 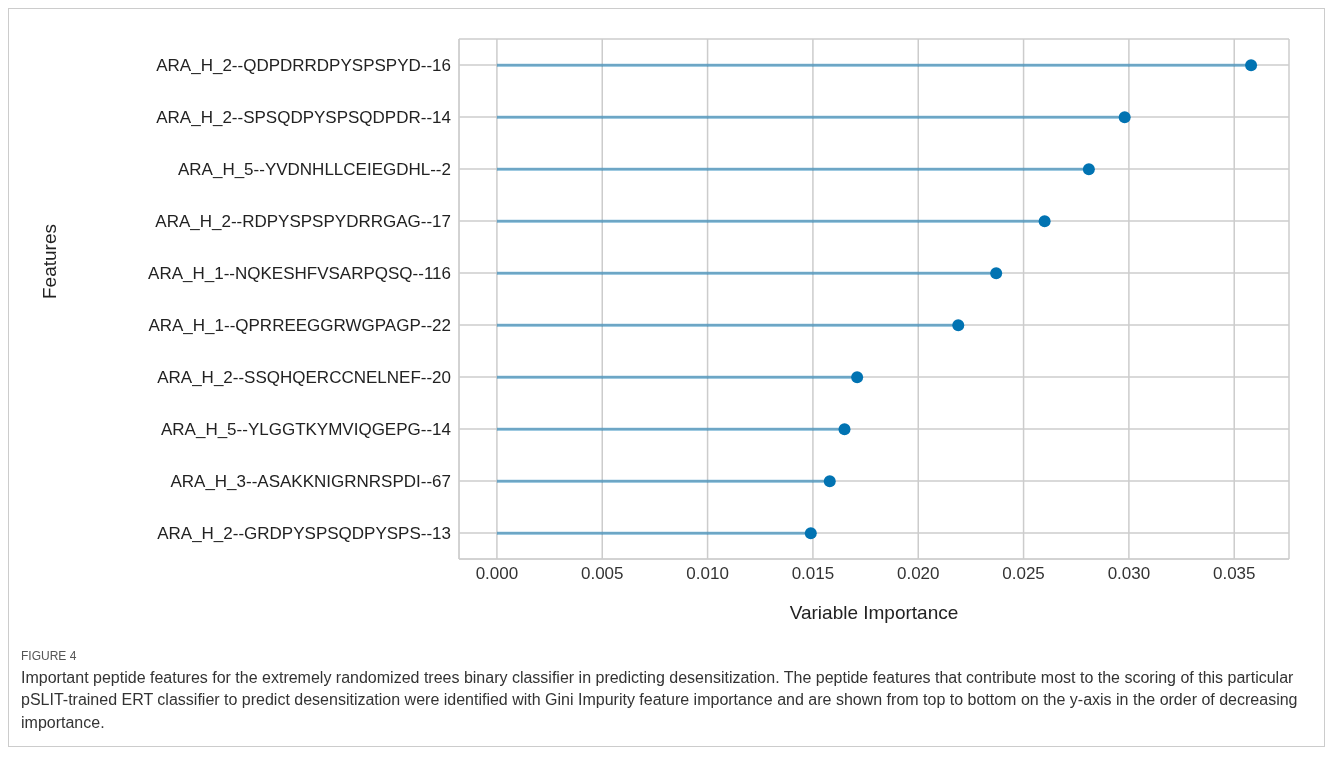 I want to click on y-tick-label: ARA_H_5--YVDNHLLCEIEGDHL--2, so click(x=314, y=170).